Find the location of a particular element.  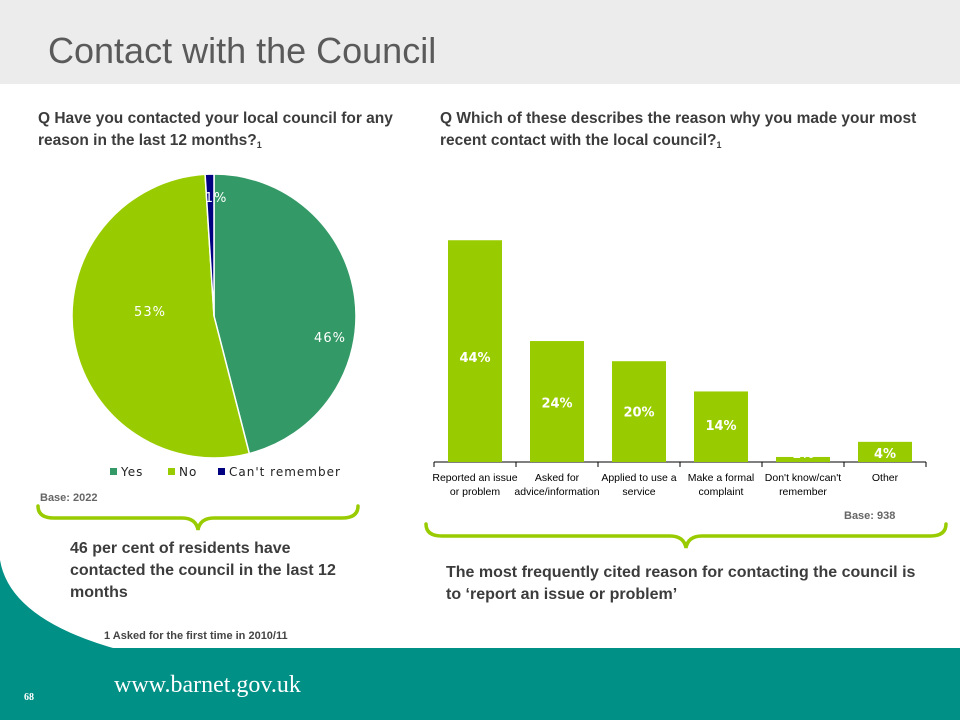

bar-value-label: 24% is located at coordinates (556, 404).